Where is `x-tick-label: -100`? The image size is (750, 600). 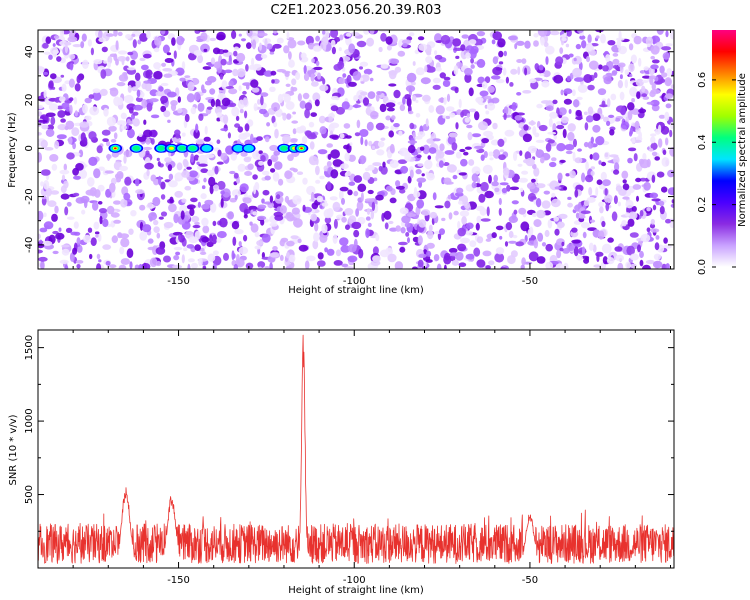
x-tick-label: -100 is located at coordinates (354, 281).